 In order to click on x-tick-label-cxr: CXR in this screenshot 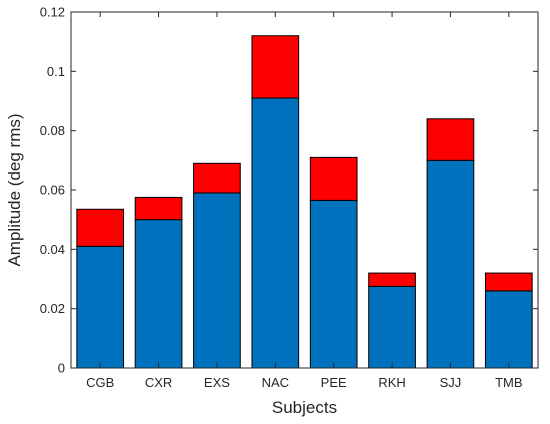, I will do `click(158, 382)`.